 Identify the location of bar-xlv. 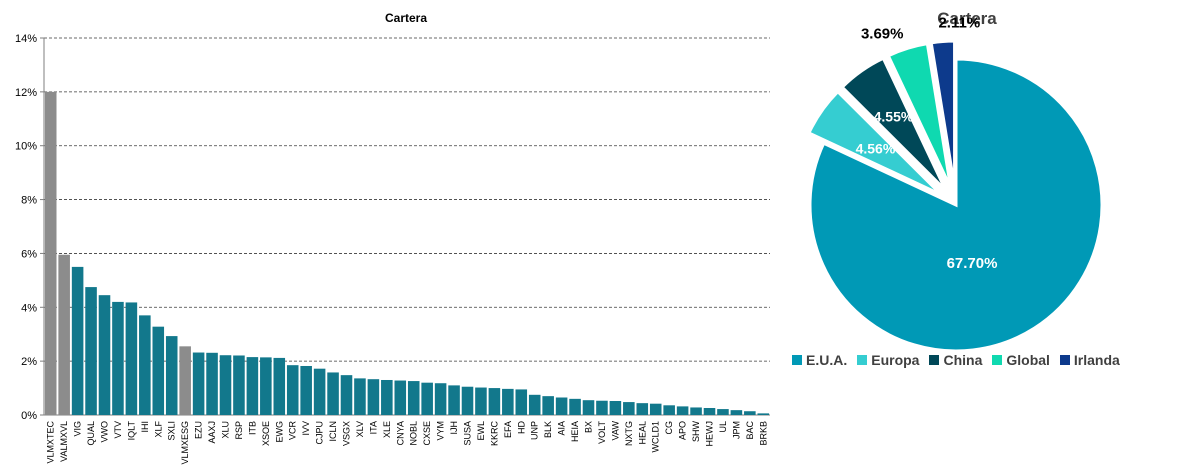
(360, 396).